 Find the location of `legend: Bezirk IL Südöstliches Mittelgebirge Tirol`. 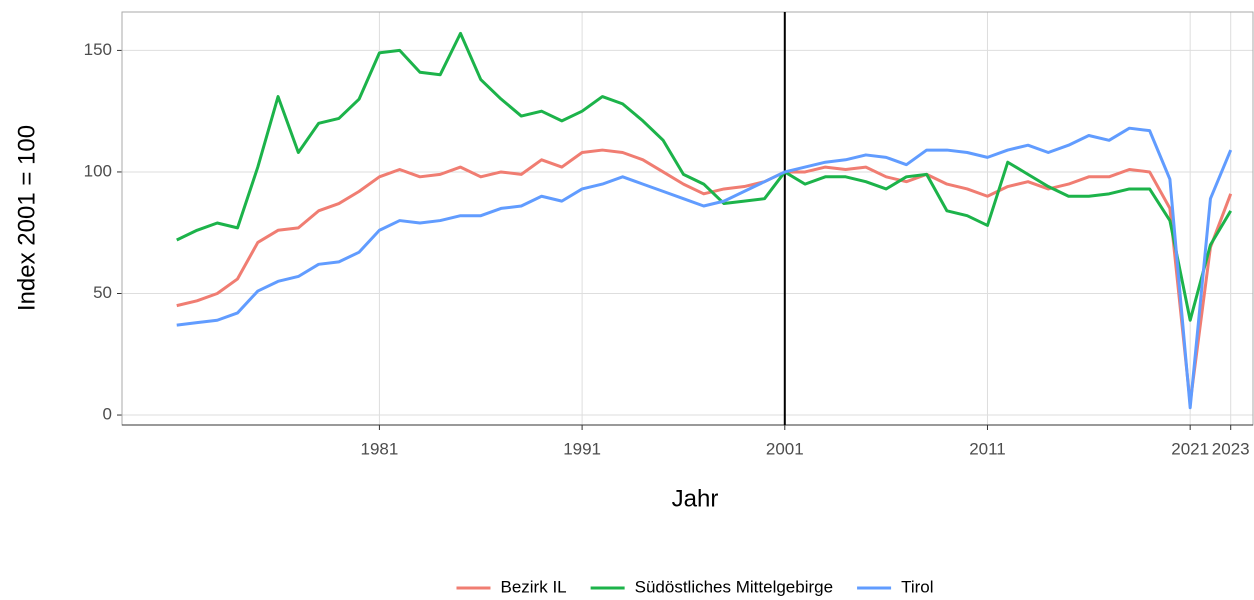

legend: Bezirk IL Südöstliches Mittelgebirge Tirol is located at coordinates (695, 586).